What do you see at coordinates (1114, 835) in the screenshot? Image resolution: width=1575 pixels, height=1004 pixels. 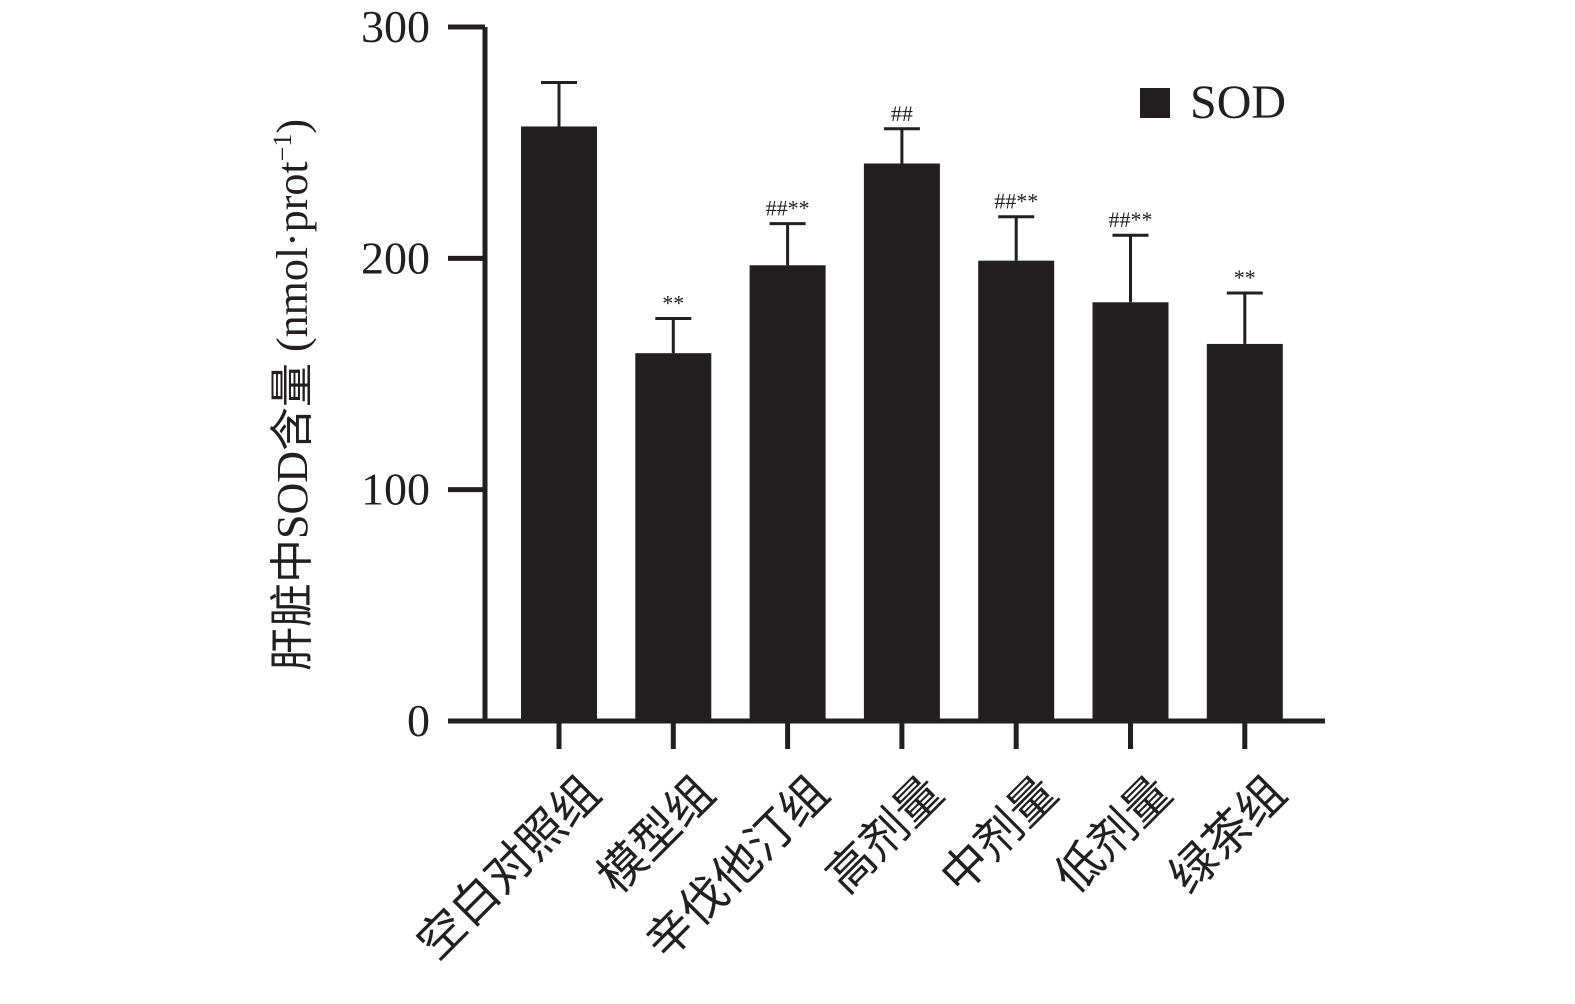 I see `x-tick-label: 低剂量` at bounding box center [1114, 835].